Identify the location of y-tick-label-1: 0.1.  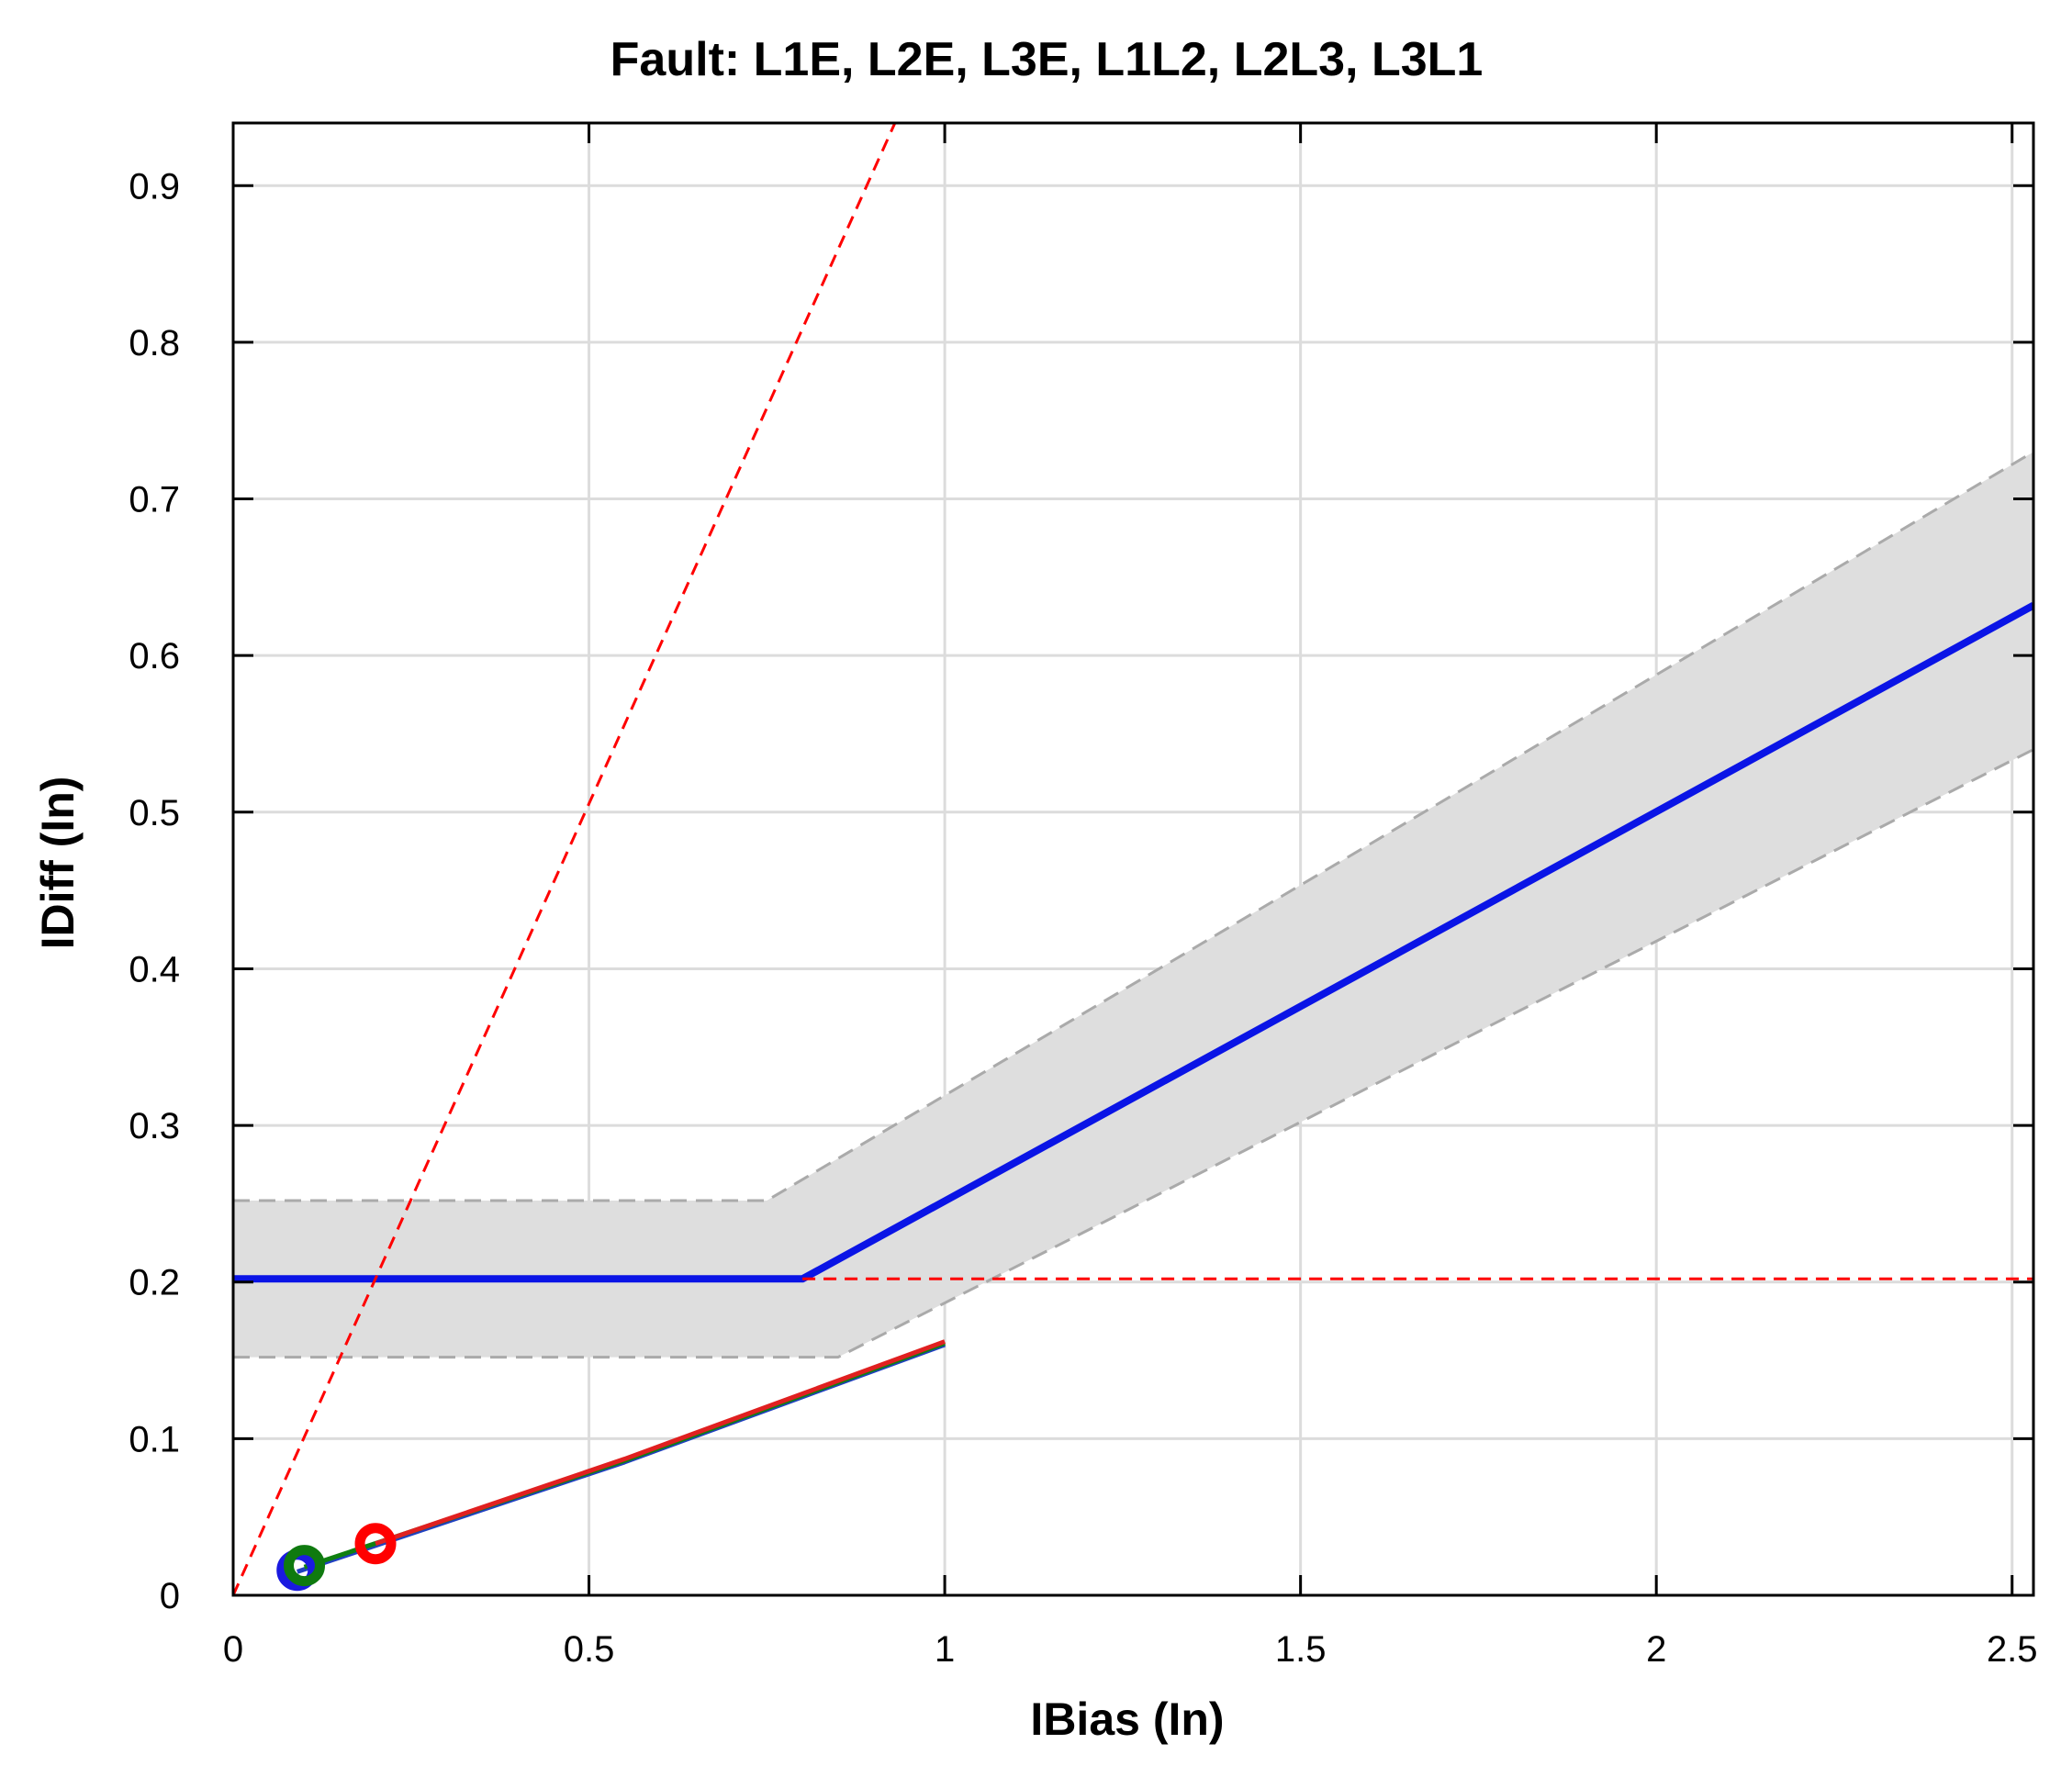
(154, 1439).